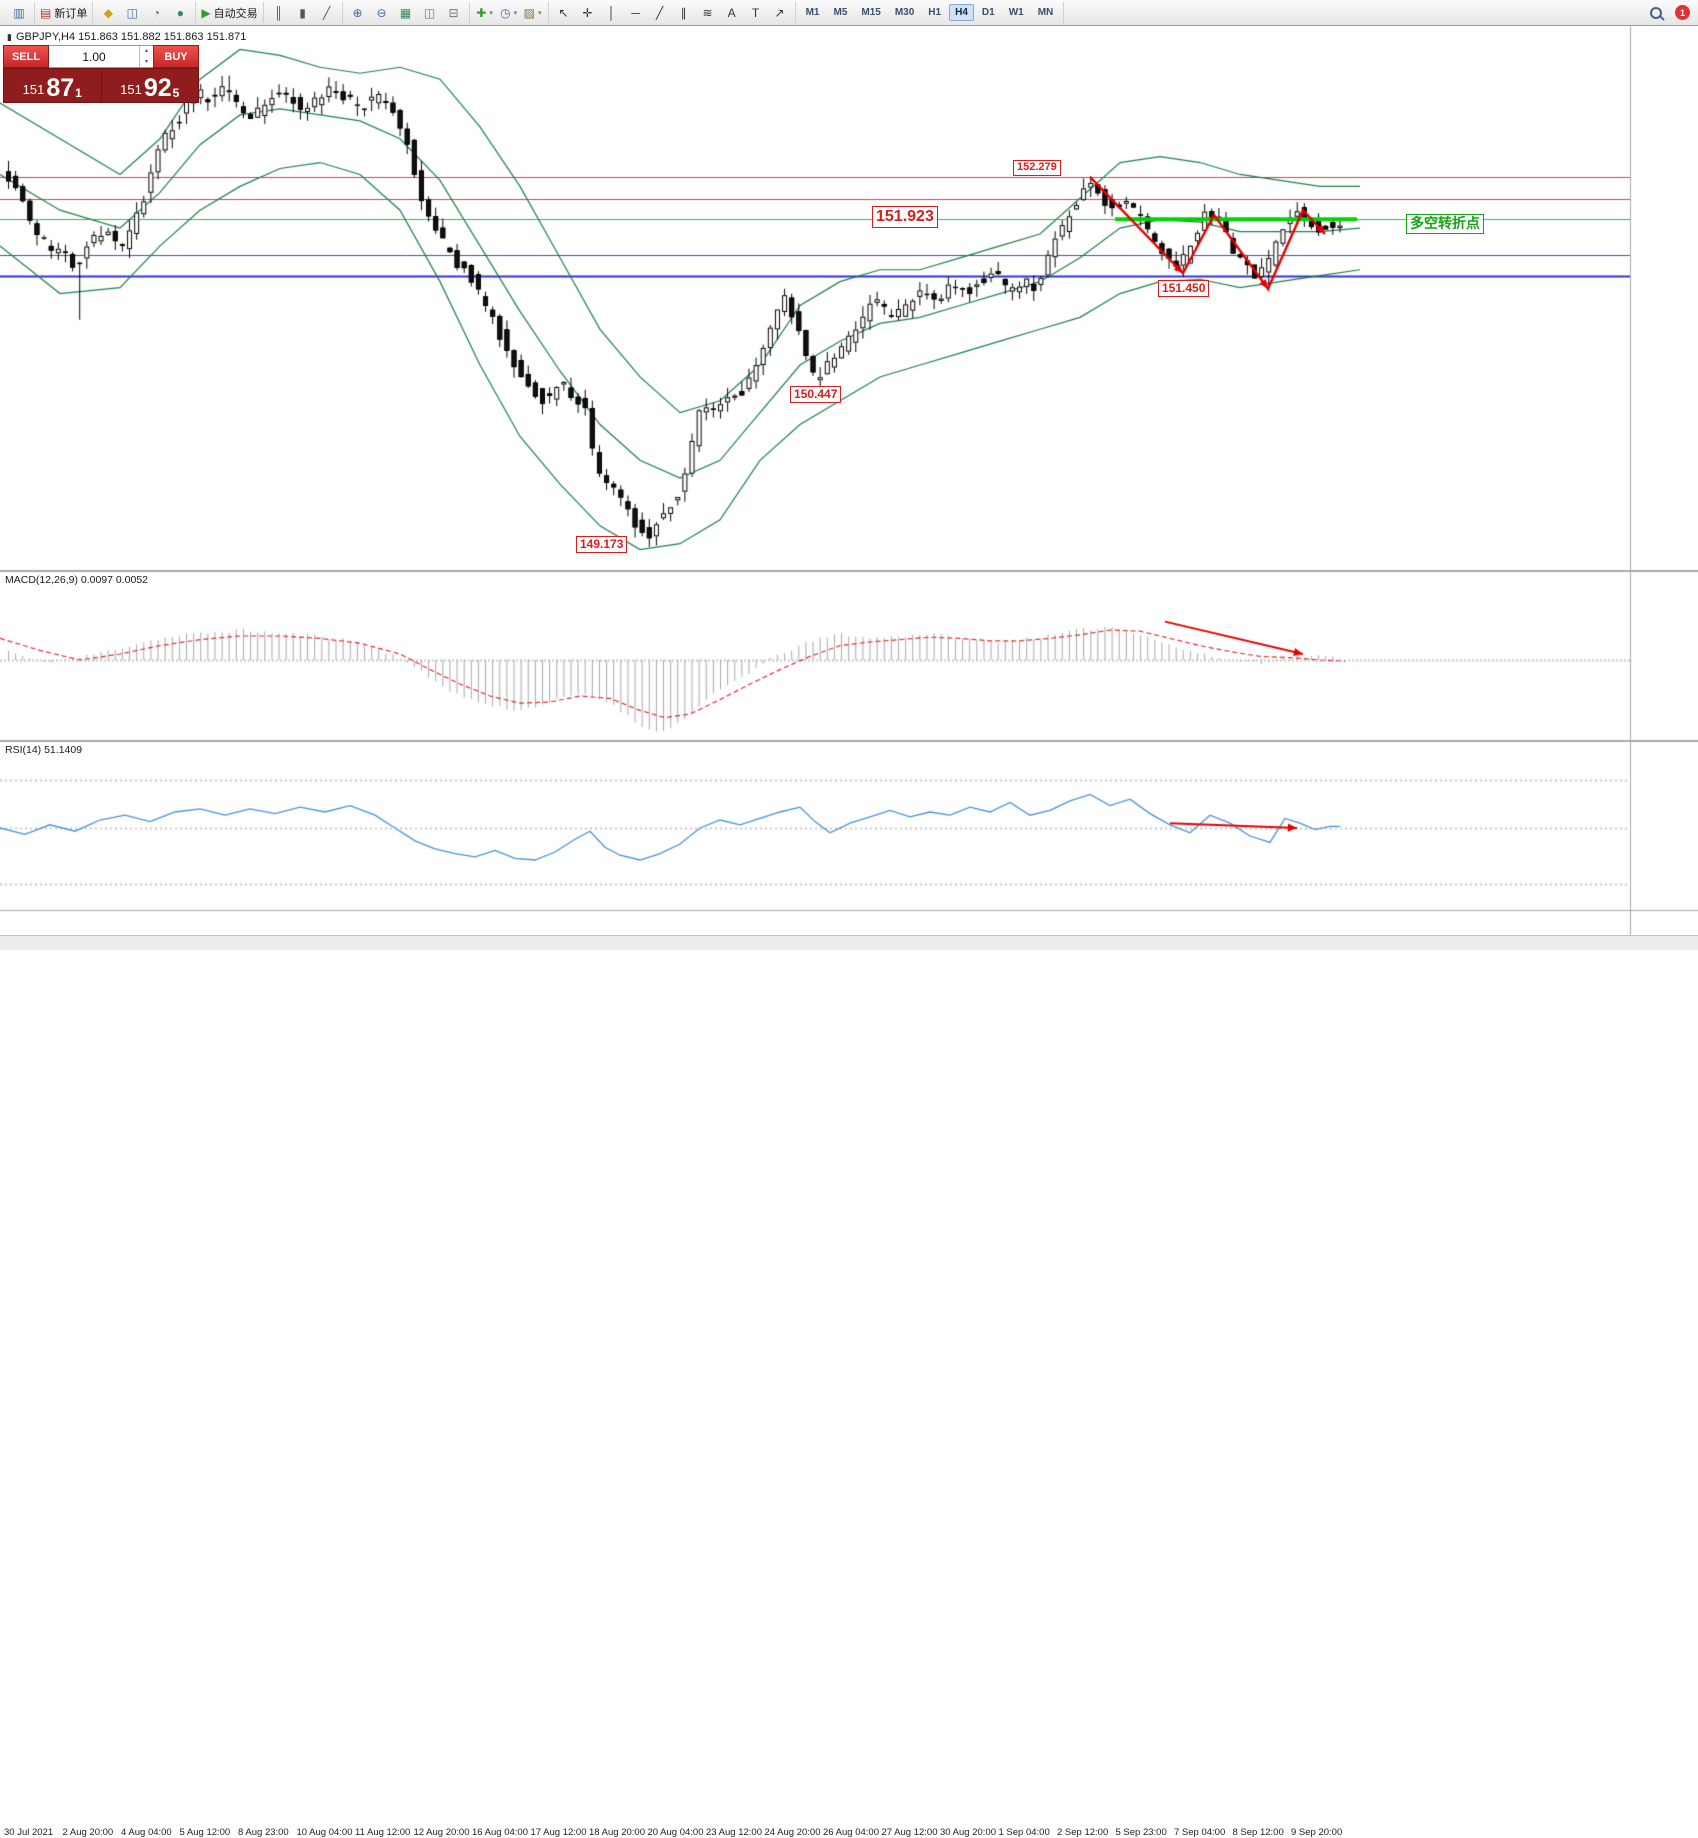  I want to click on crosshair-icon: ✛, so click(587, 12).